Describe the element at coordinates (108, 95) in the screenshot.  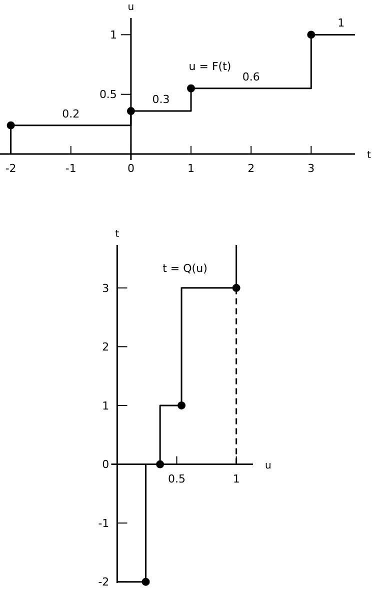
I see `y-tick-label: 0.5` at that location.